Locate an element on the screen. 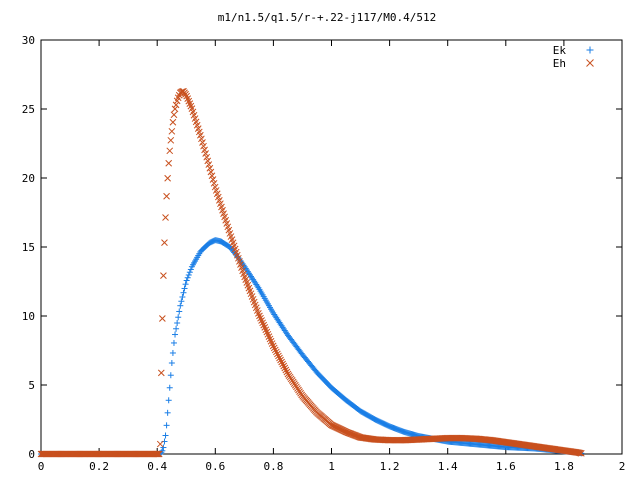 The width and height of the screenshot is (640, 480). y-tick-label: 5 is located at coordinates (31, 385).